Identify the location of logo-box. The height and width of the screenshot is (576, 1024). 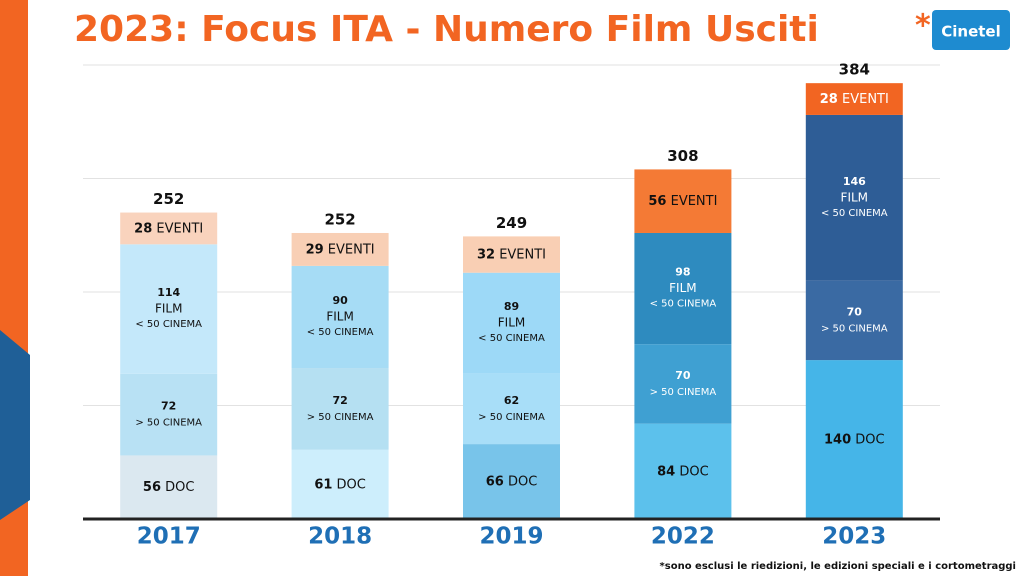
(971, 30).